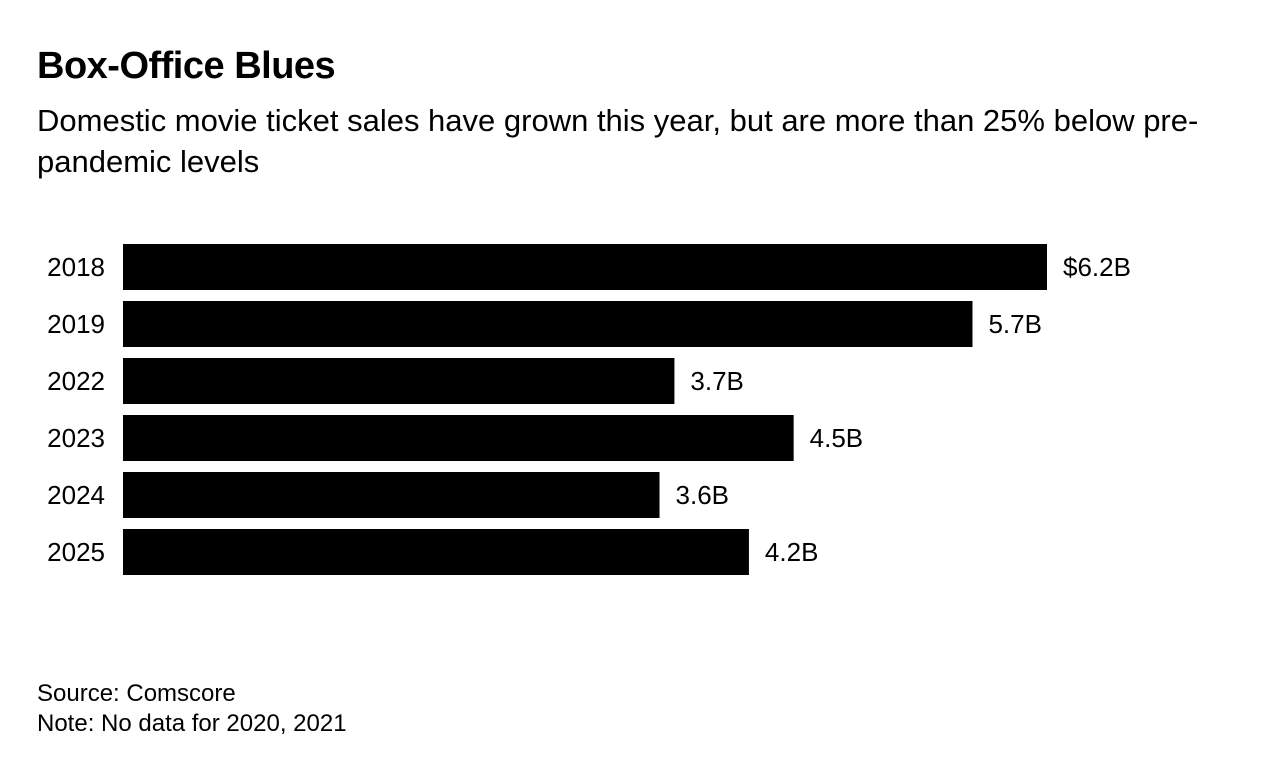 This screenshot has height=766, width=1286. I want to click on value-label-2023: 4.5B, so click(837, 438).